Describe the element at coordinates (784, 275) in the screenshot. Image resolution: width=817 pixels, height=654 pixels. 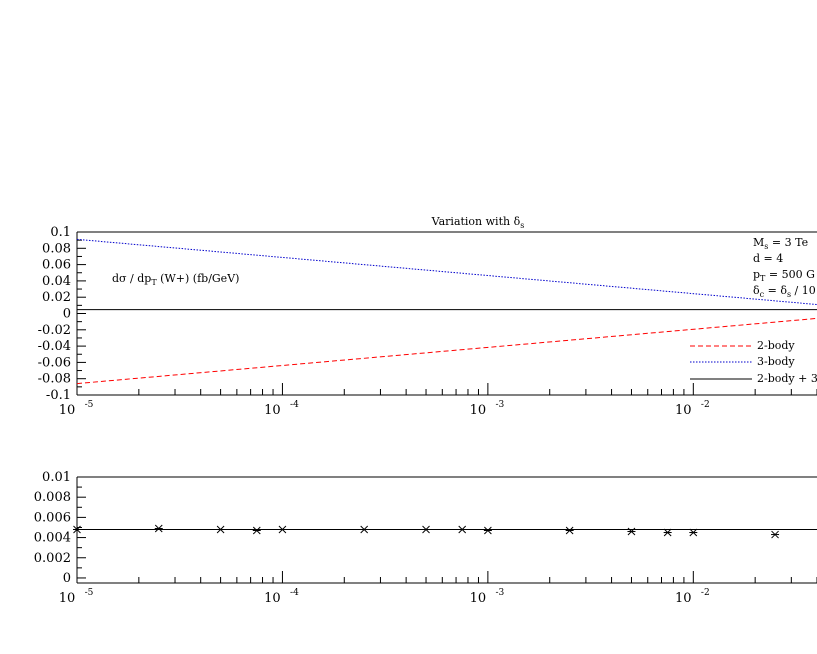
I see `parameter-label: pT = 500 G` at that location.